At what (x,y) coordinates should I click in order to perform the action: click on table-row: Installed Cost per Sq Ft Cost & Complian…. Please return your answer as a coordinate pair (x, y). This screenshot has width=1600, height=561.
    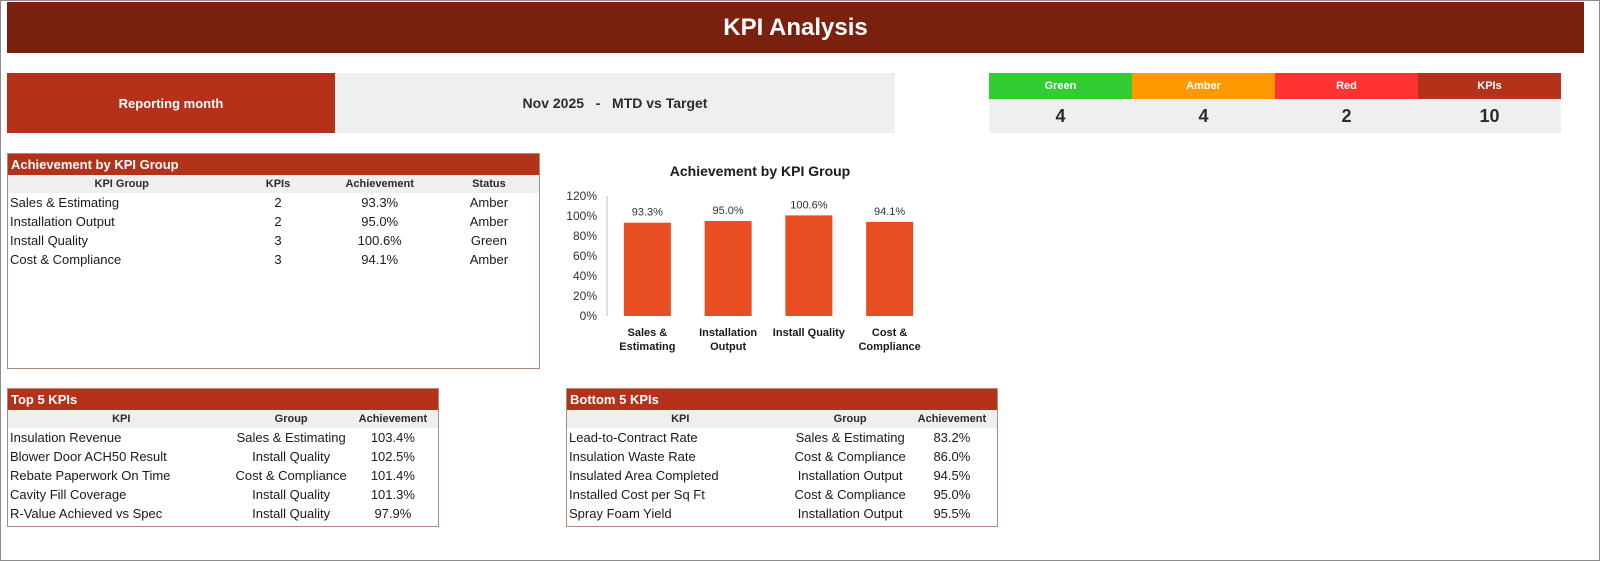
    Looking at the image, I should click on (782, 494).